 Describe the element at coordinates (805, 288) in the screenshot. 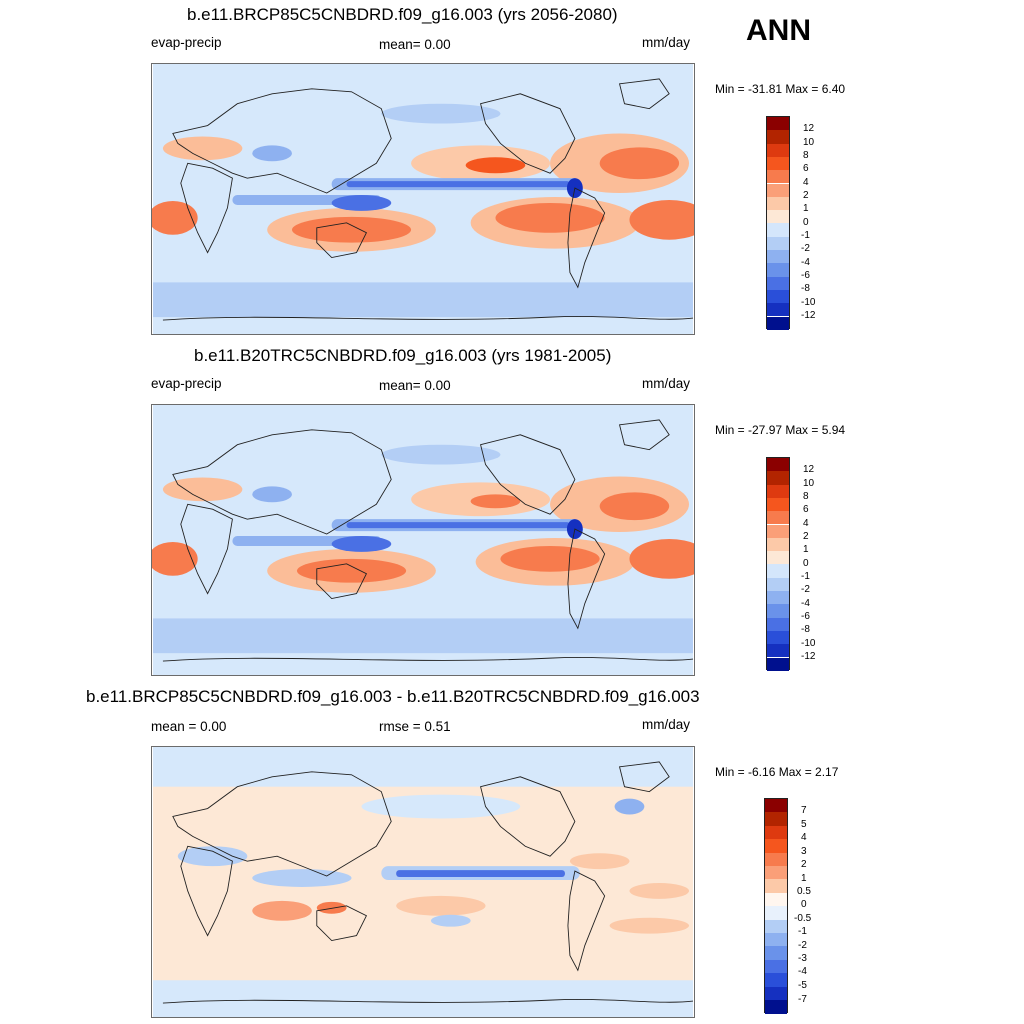

I see `panel-1-colorbar-tick: -8` at that location.